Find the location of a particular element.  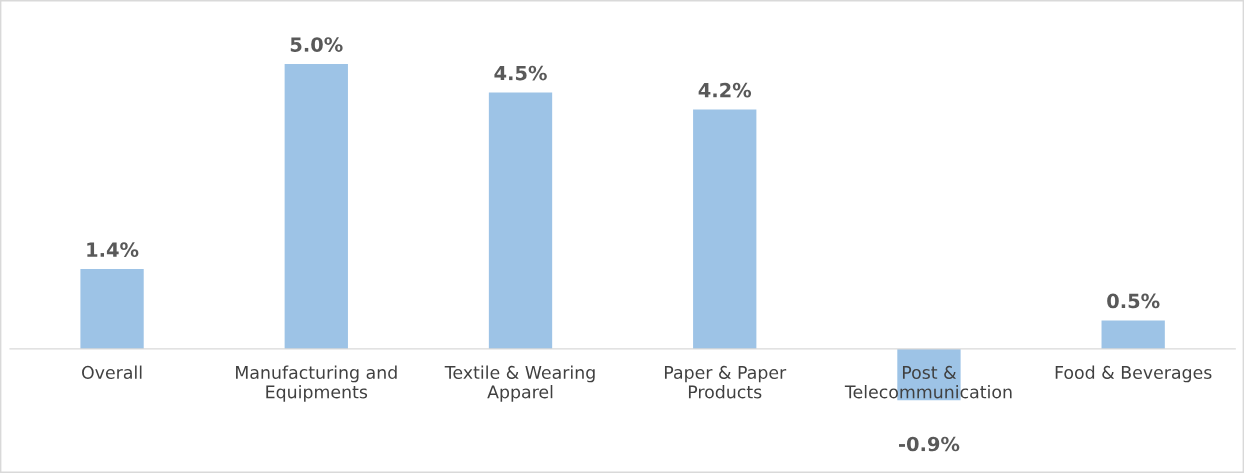

data-label: 0.5% is located at coordinates (1133, 301).